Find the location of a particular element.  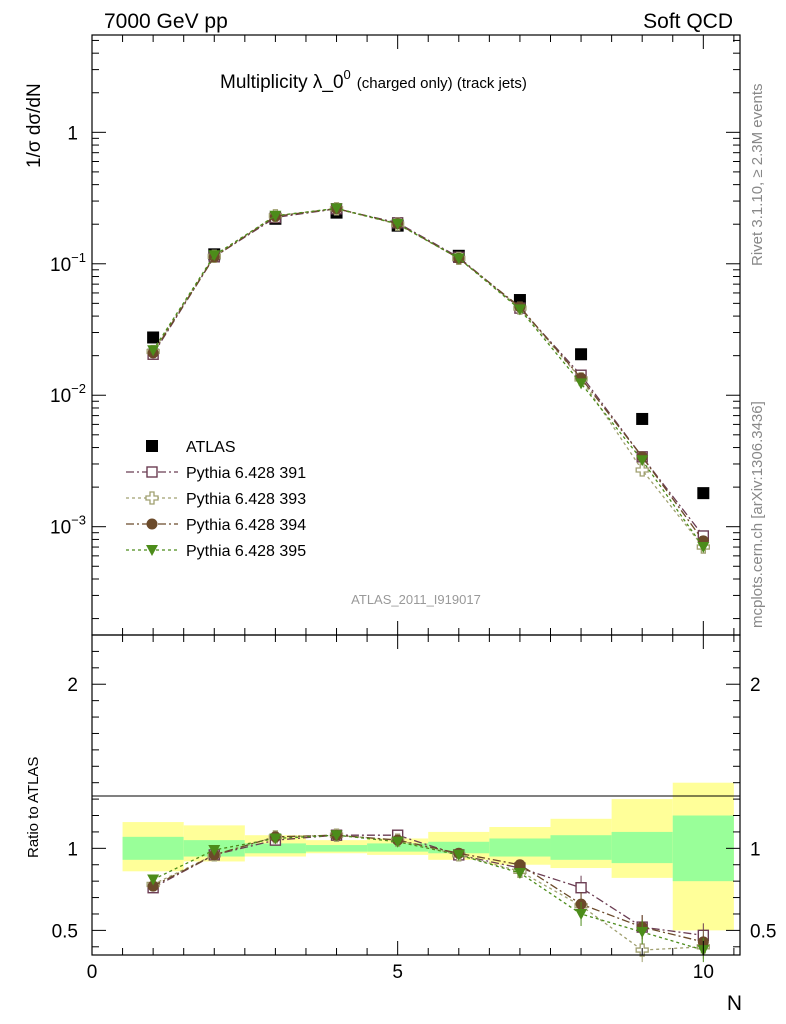

legend-item: Pythia 6.428 393 is located at coordinates (216, 499).